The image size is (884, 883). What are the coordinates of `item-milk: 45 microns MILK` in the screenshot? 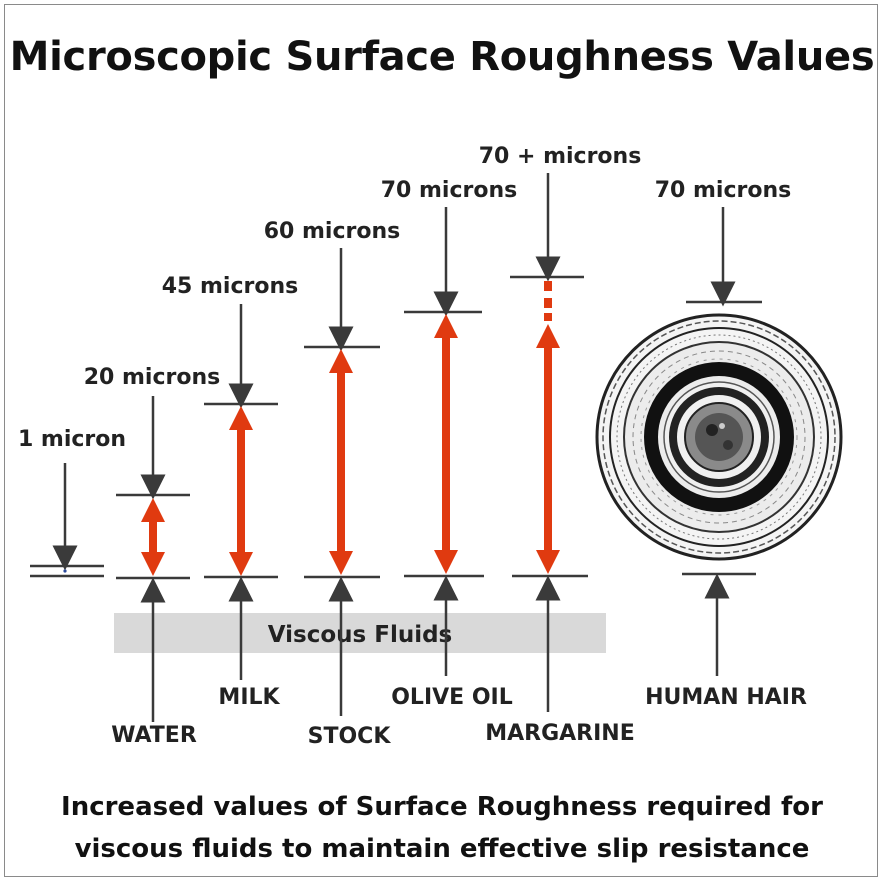 It's located at (230, 492).